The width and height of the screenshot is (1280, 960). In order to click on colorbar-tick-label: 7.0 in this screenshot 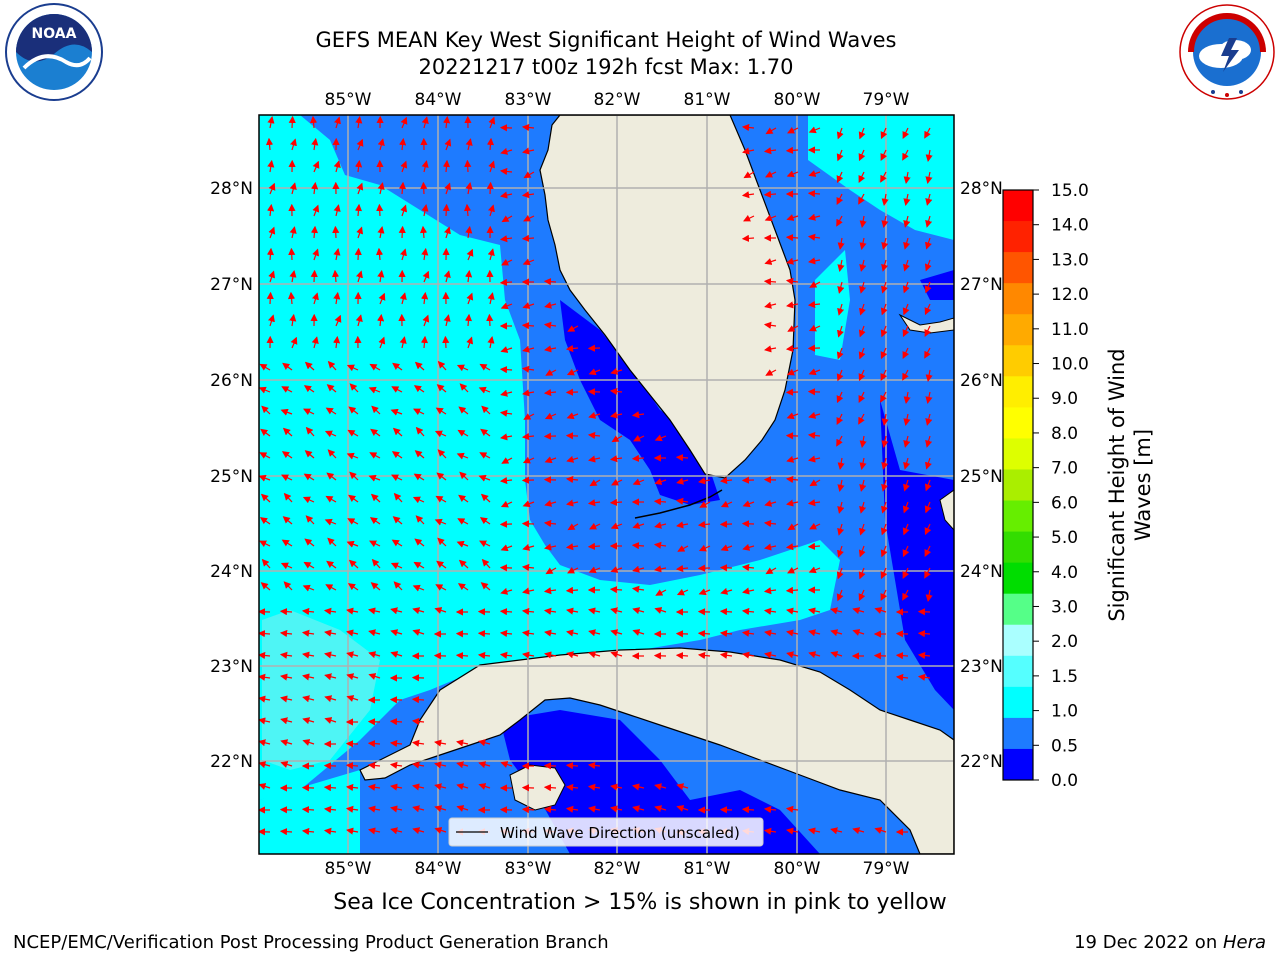, I will do `click(1064, 469)`.